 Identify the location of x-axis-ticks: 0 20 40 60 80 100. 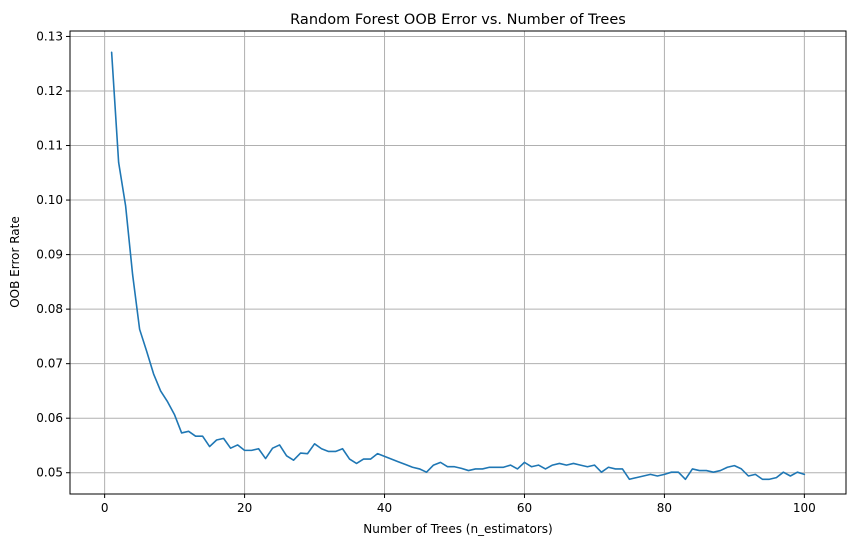
(458, 504).